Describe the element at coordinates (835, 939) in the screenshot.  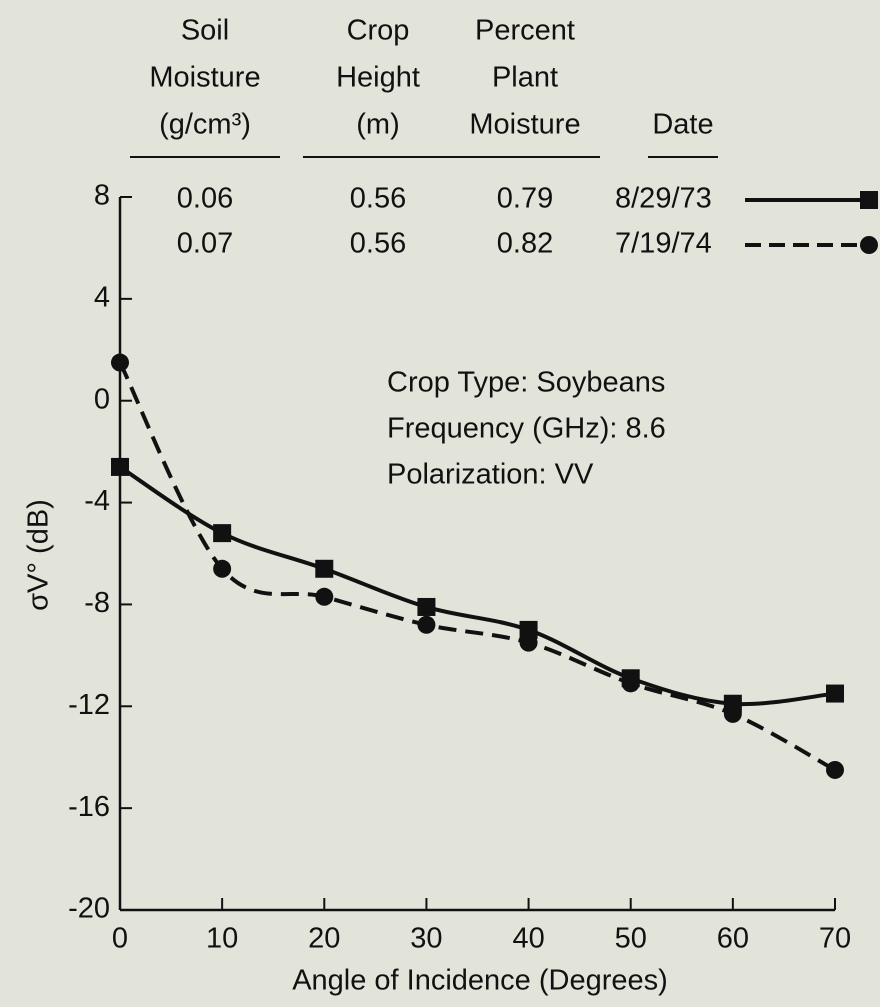
I see `x-tick-label: 70` at that location.